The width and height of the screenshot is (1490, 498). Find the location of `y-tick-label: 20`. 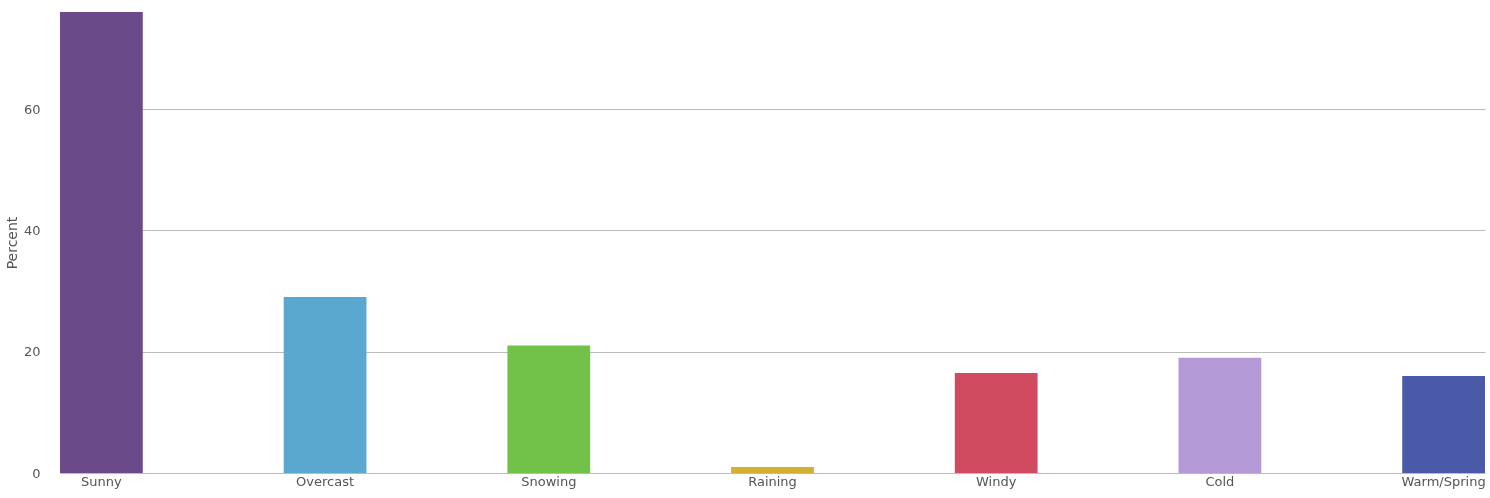

y-tick-label: 20 is located at coordinates (32, 352).